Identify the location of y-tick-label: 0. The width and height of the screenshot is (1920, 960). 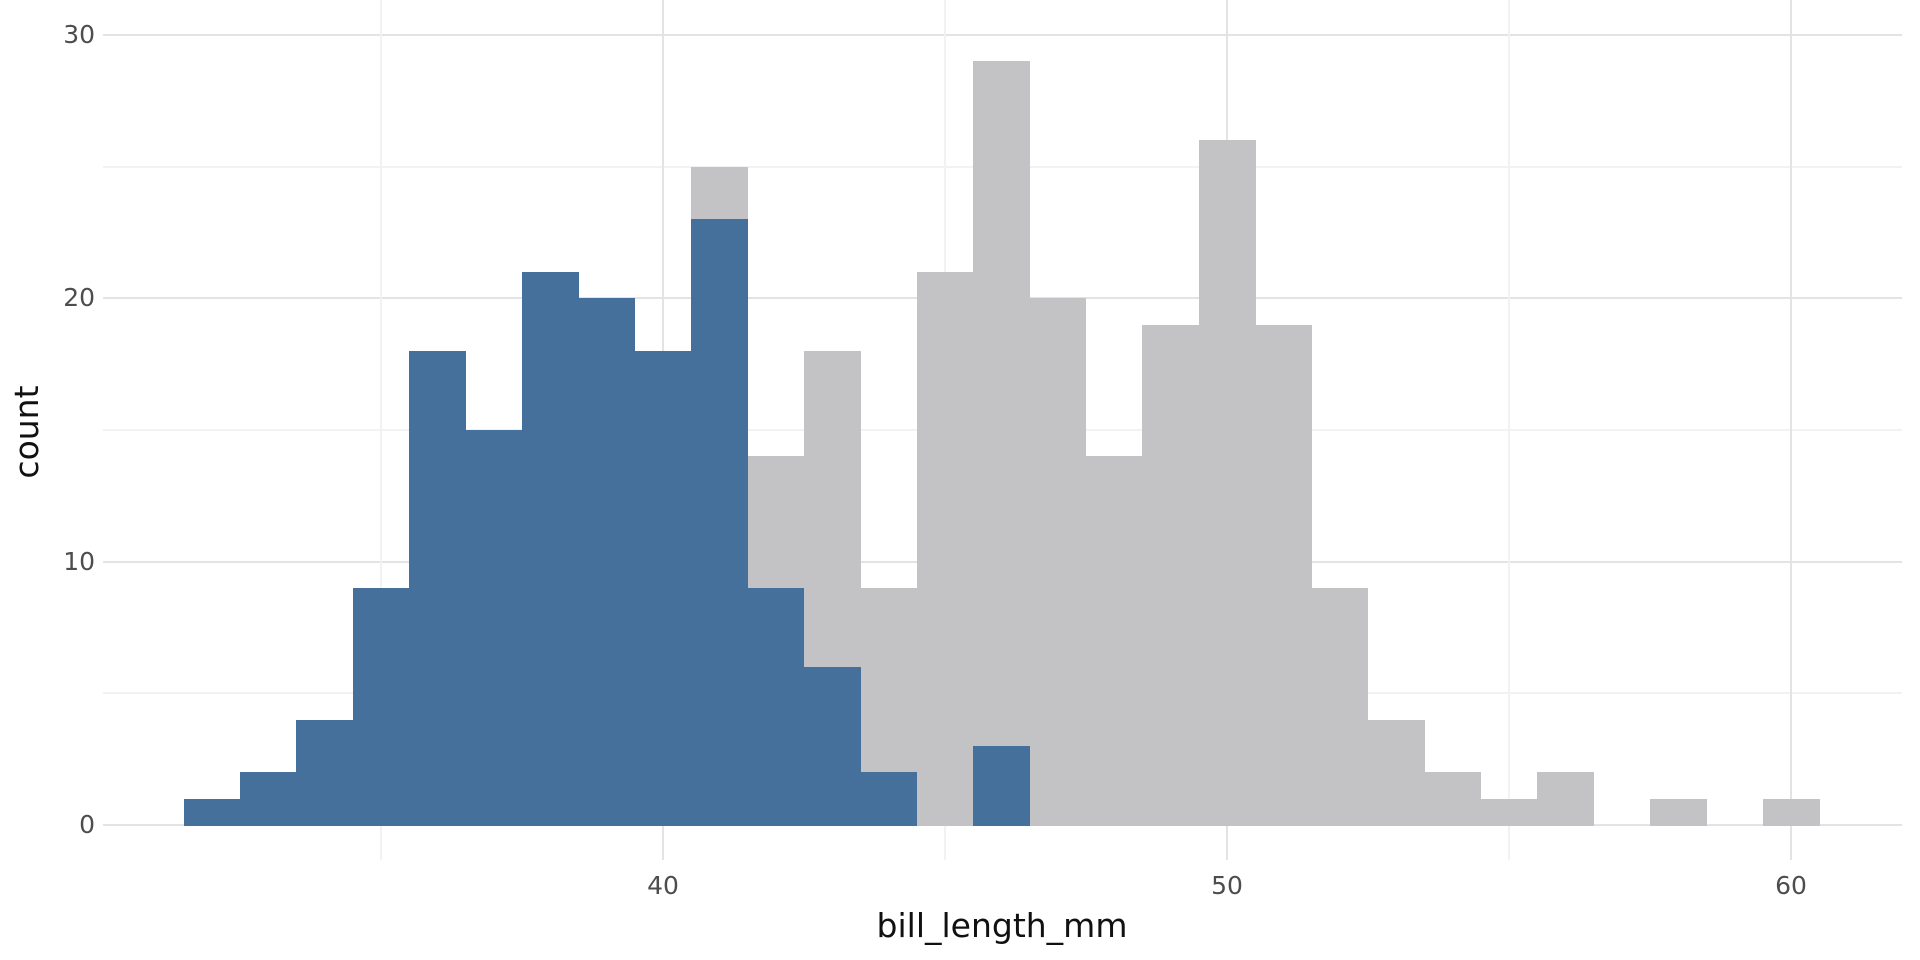
(87, 824).